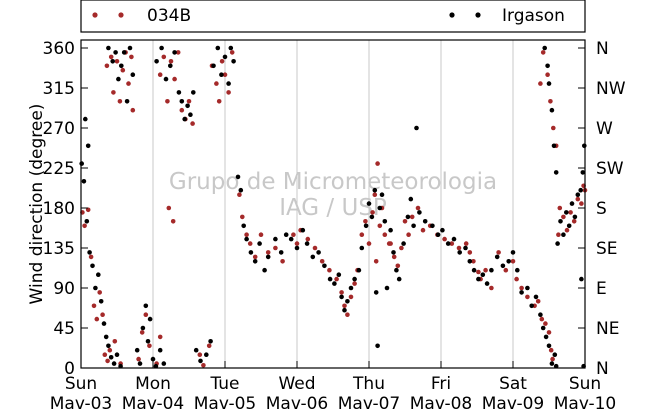 The image size is (650, 409). Describe the element at coordinates (607, 329) in the screenshot. I see `y-compass-label: NE` at that location.